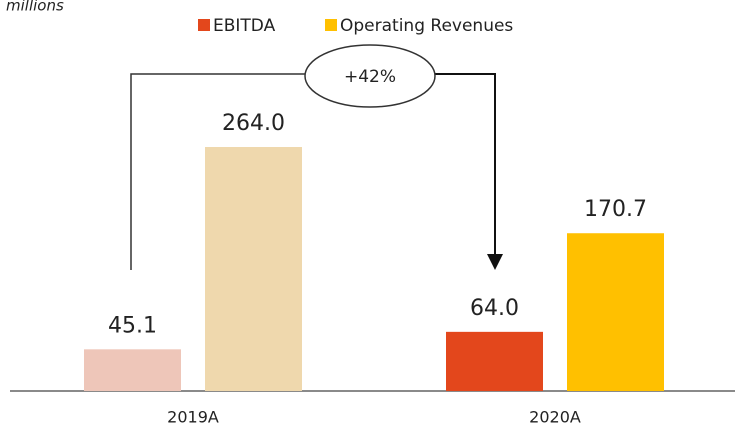 The height and width of the screenshot is (430, 735). Describe the element at coordinates (35, 7) in the screenshot. I see `subtitle: millions` at that location.